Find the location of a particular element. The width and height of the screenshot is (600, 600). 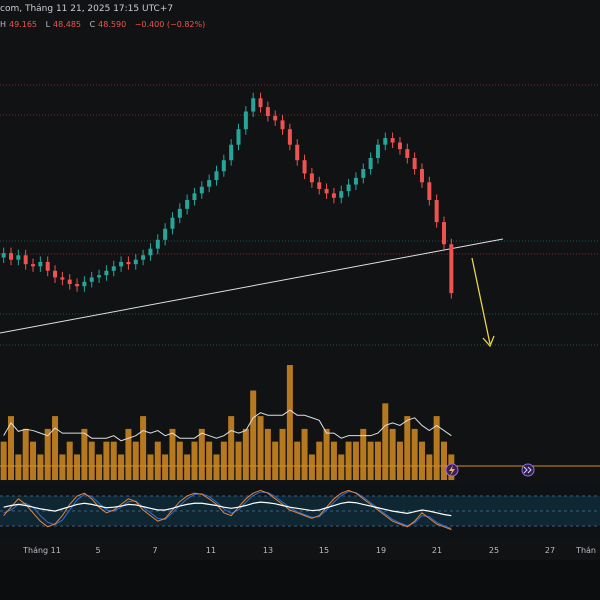

x-axis-label: 13 is located at coordinates (268, 550).